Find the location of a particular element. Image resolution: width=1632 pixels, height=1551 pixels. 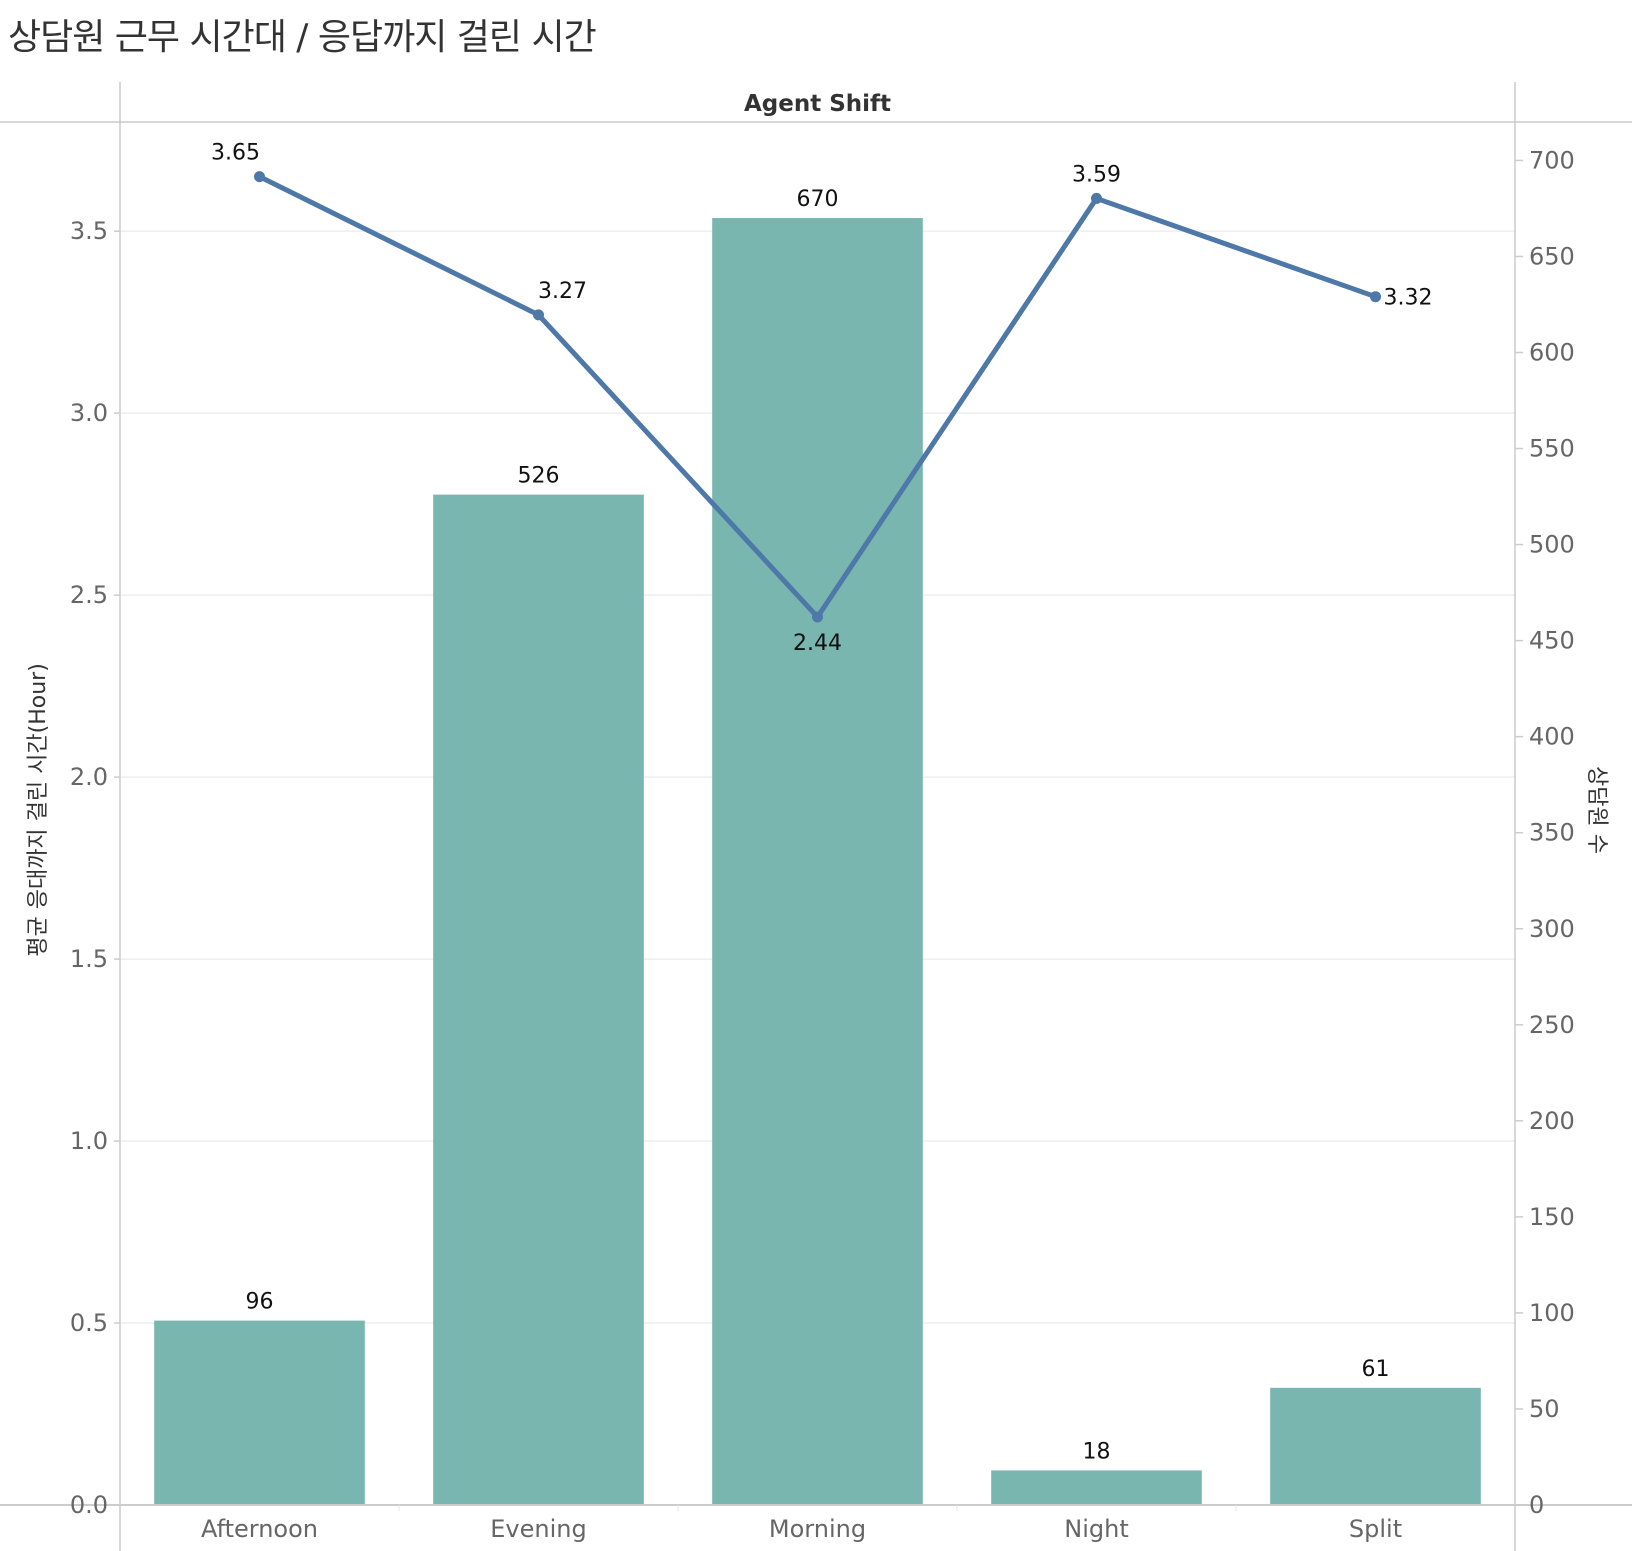

y-right-axis-title: 상담원 수 is located at coordinates (1596, 810).